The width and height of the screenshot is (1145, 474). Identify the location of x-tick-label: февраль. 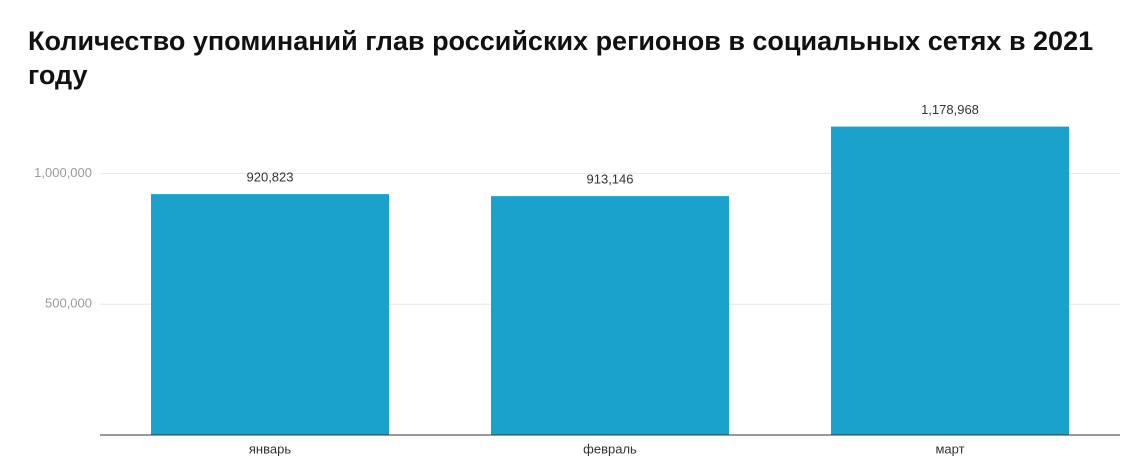
(610, 448).